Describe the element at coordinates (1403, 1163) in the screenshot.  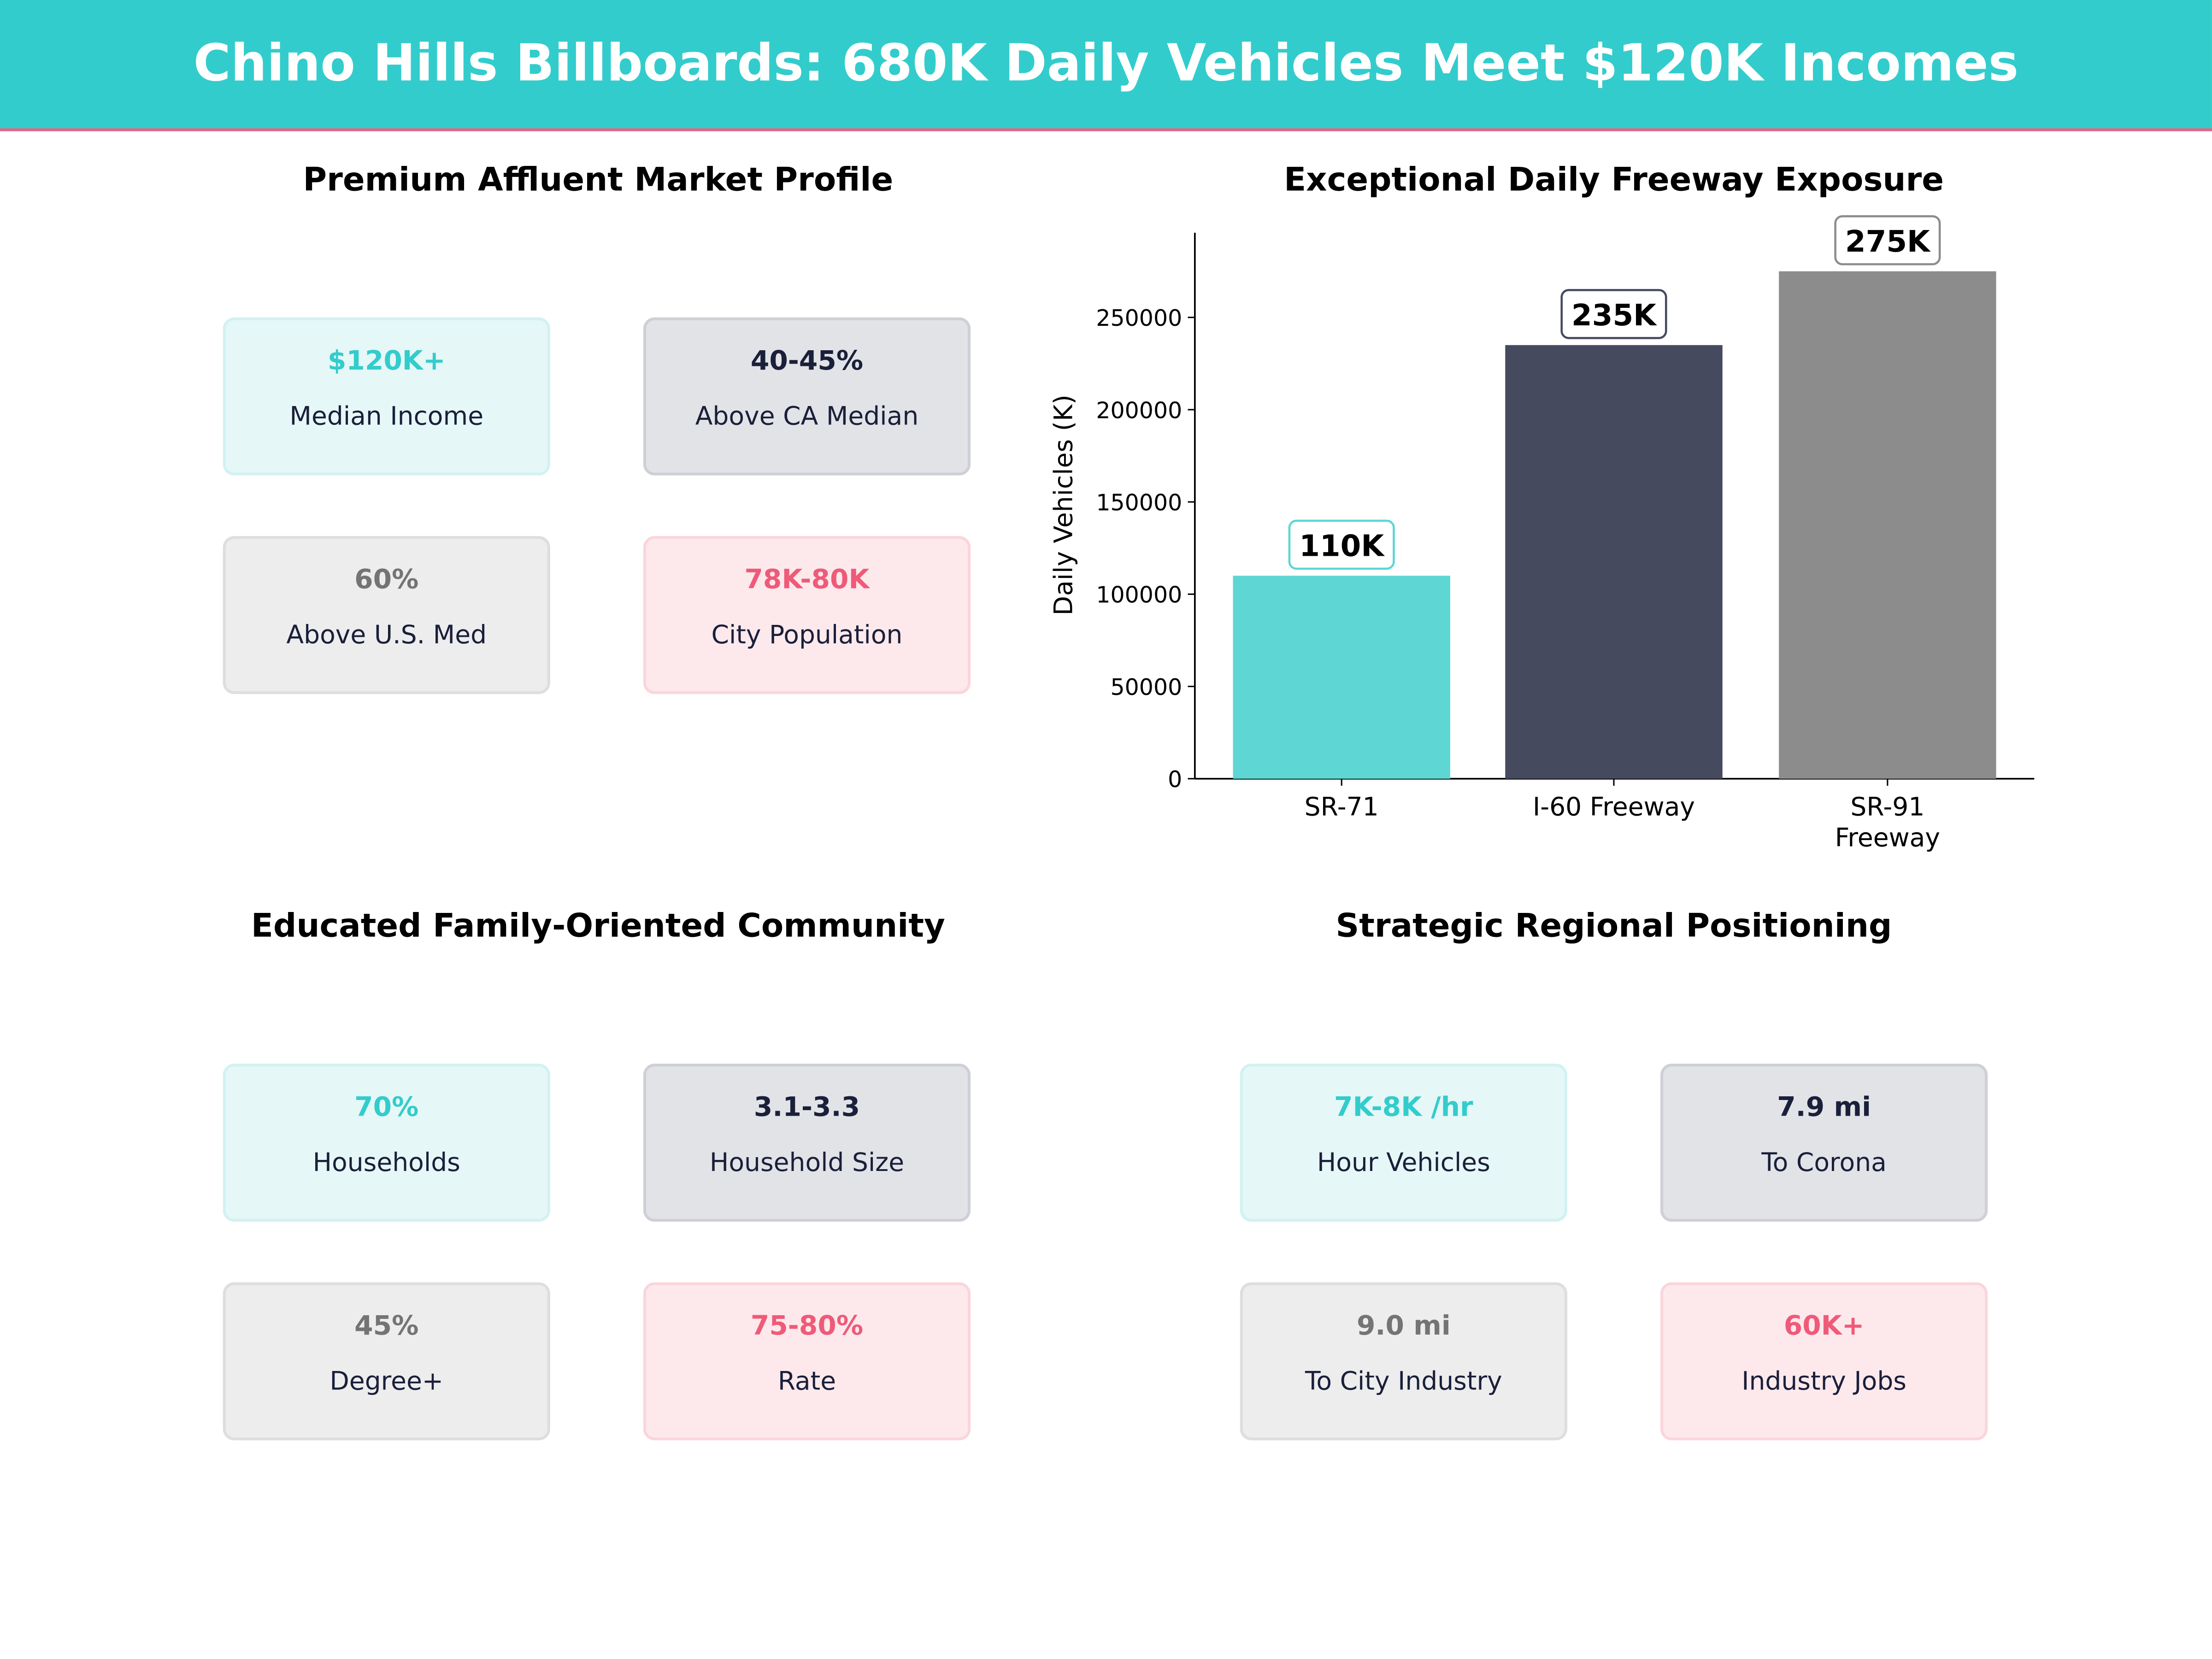
I see `stat-label: Hour Vehicles` at that location.